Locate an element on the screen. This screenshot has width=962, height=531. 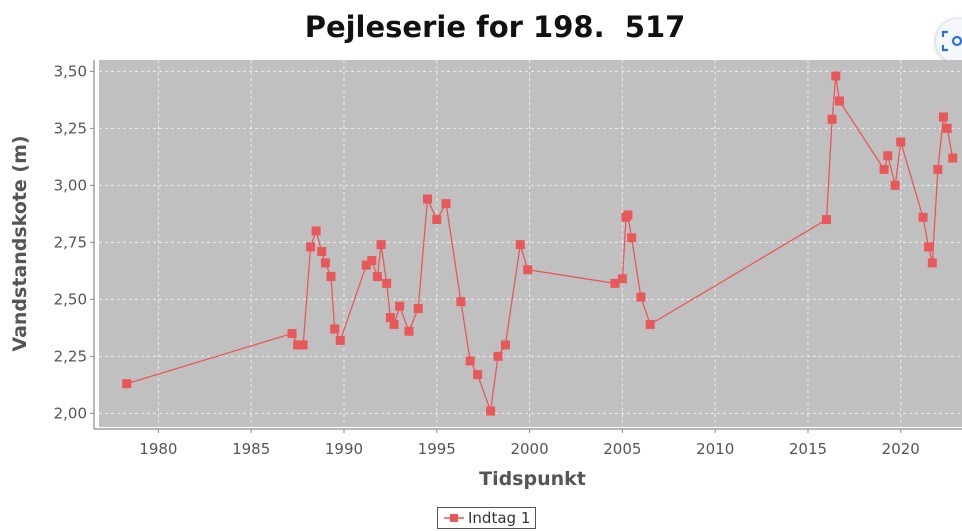
chart-title: Pejleserie for 198. 517 is located at coordinates (495, 27).